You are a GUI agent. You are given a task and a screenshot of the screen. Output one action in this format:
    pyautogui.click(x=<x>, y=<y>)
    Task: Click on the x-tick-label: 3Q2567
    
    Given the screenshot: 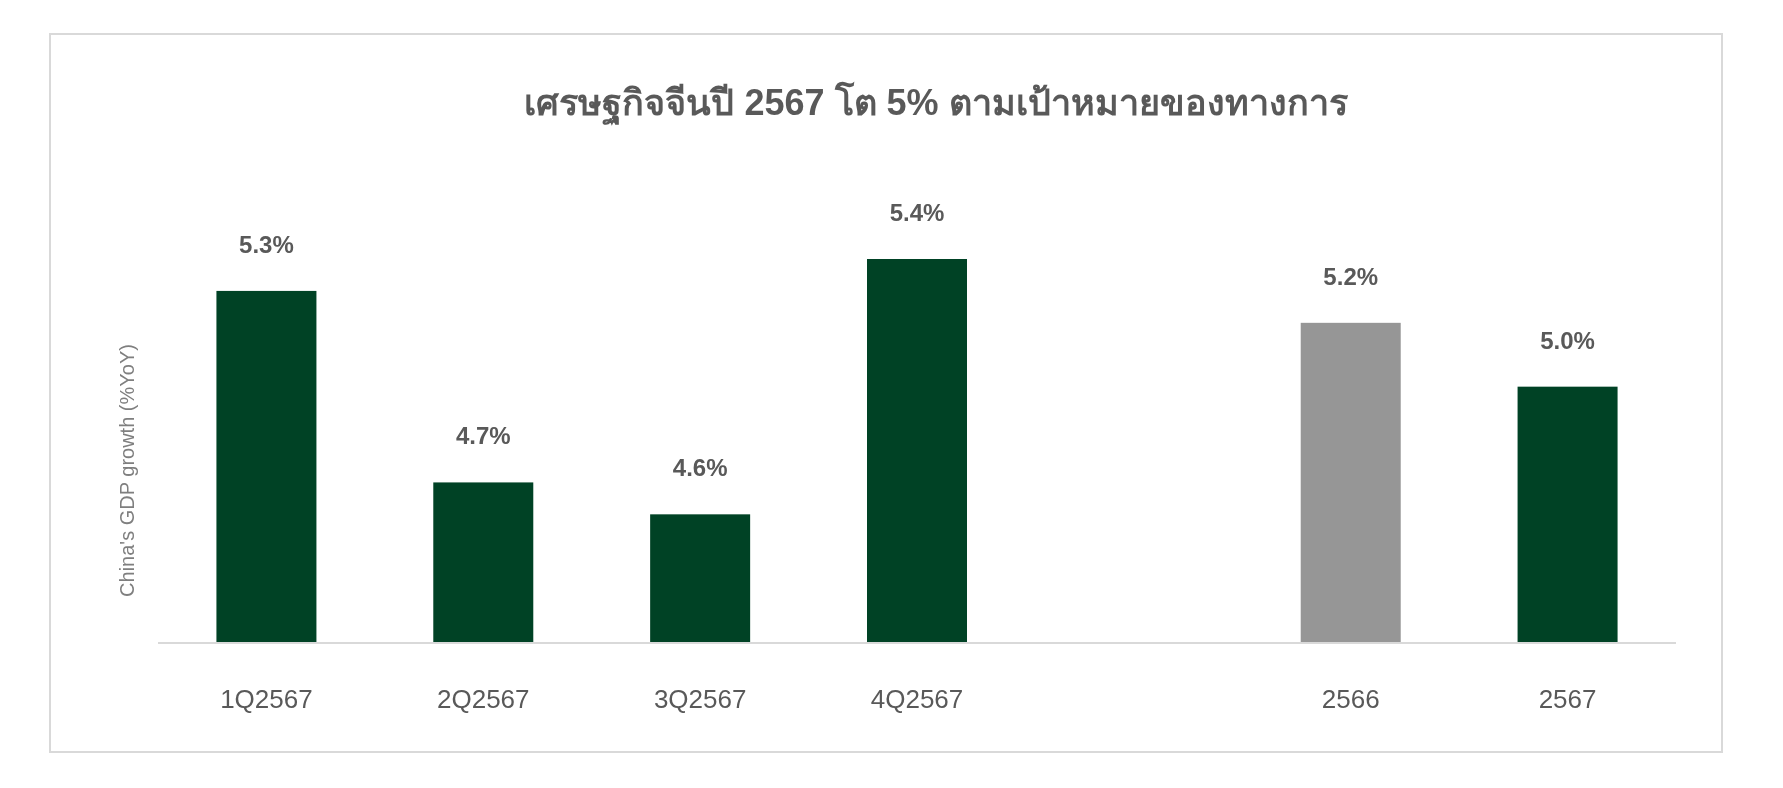 What is the action you would take?
    pyautogui.click(x=700, y=699)
    